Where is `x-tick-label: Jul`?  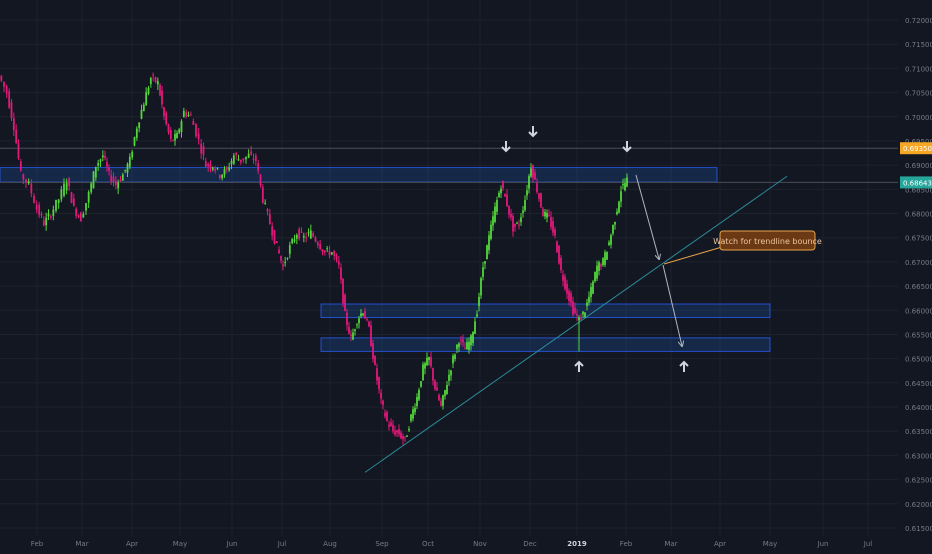 x-tick-label: Jul is located at coordinates (868, 544).